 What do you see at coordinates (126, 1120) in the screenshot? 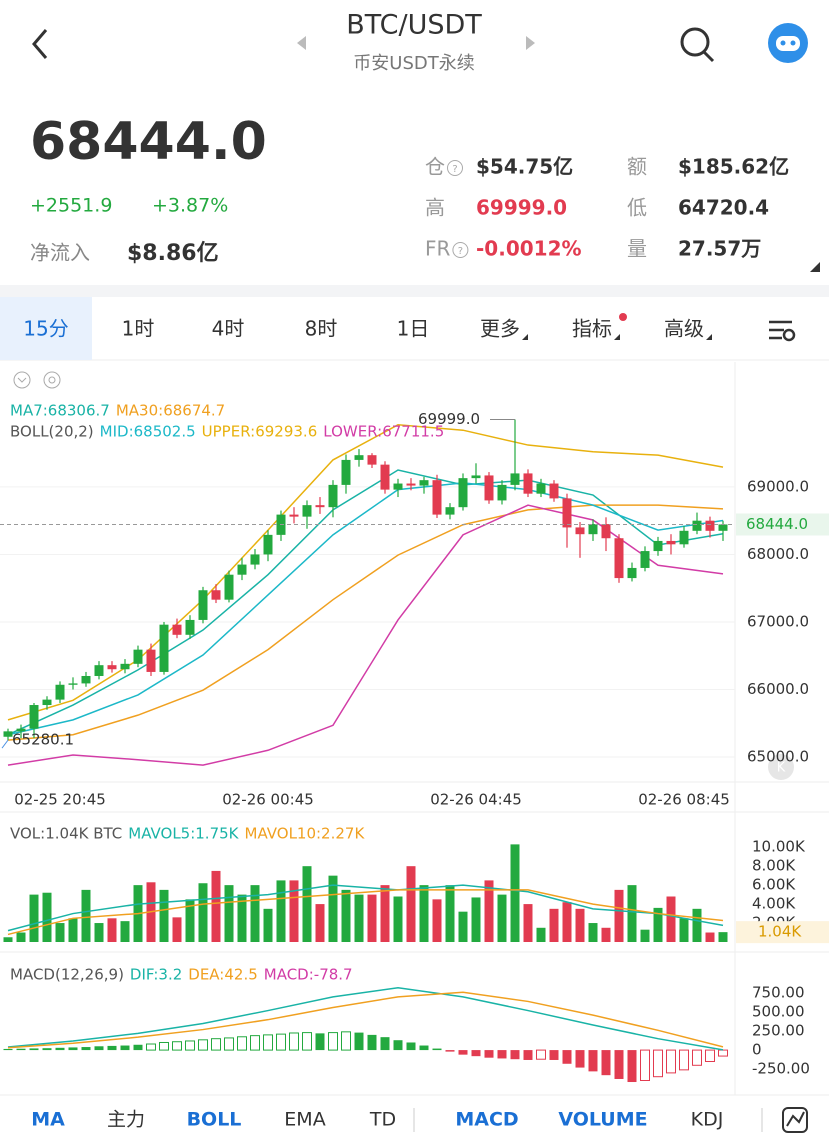
I see `indicator-toggle: 主力` at bounding box center [126, 1120].